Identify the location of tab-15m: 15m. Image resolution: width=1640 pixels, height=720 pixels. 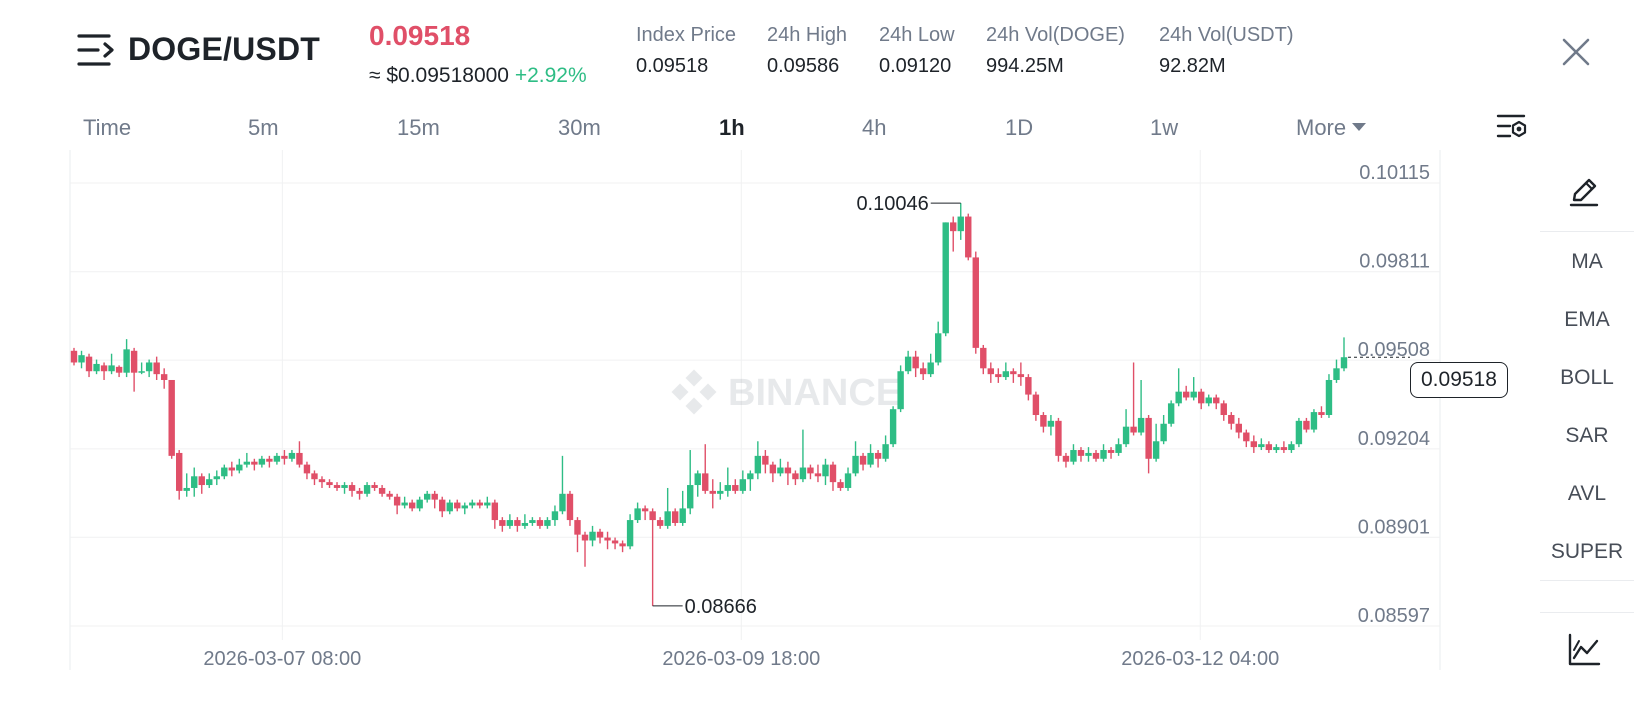
(418, 127).